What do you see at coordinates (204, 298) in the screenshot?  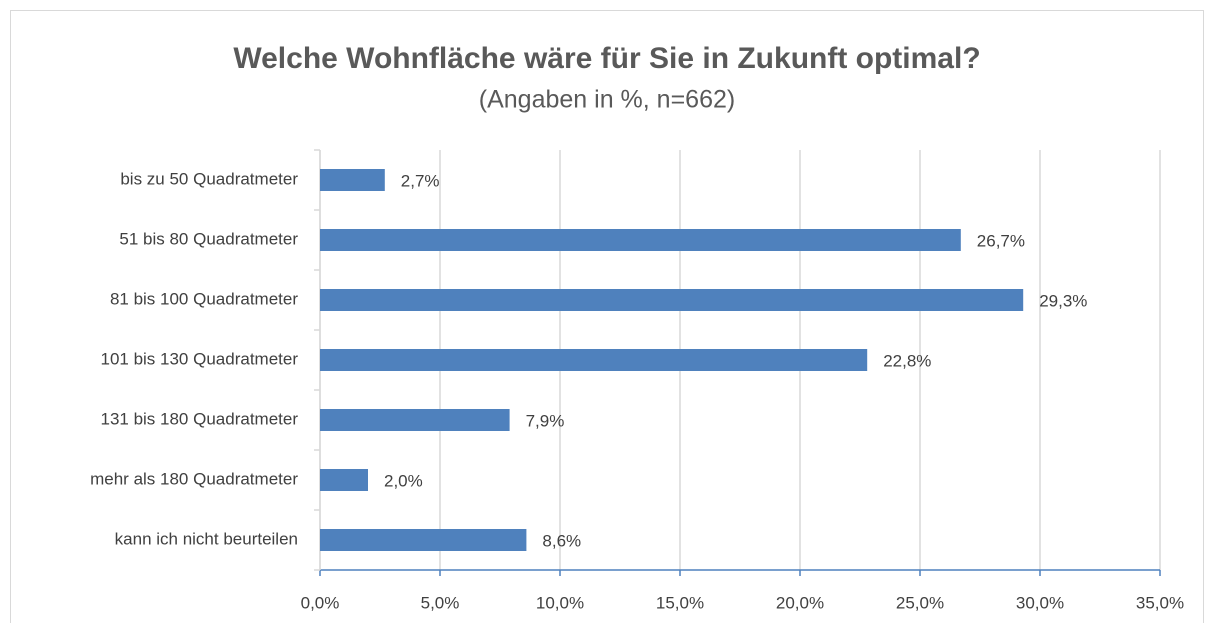 I see `y-tick-label: 81 bis 100 Quadratmeter` at bounding box center [204, 298].